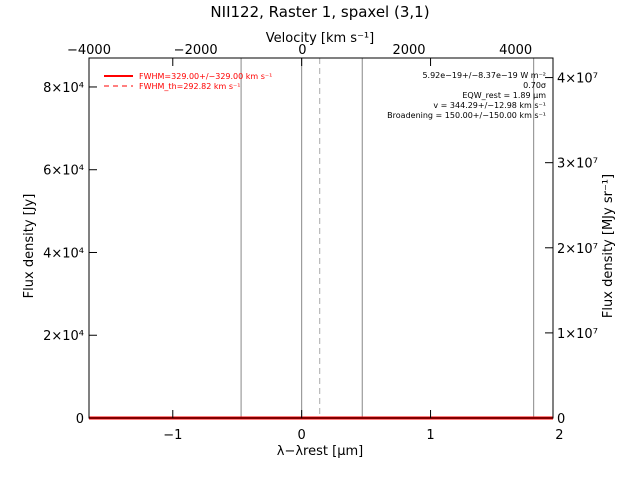 The image size is (640, 480). I want to click on annotation-line: Broadening = 150.00+/−150.00 km s⁻¹, so click(466, 115).